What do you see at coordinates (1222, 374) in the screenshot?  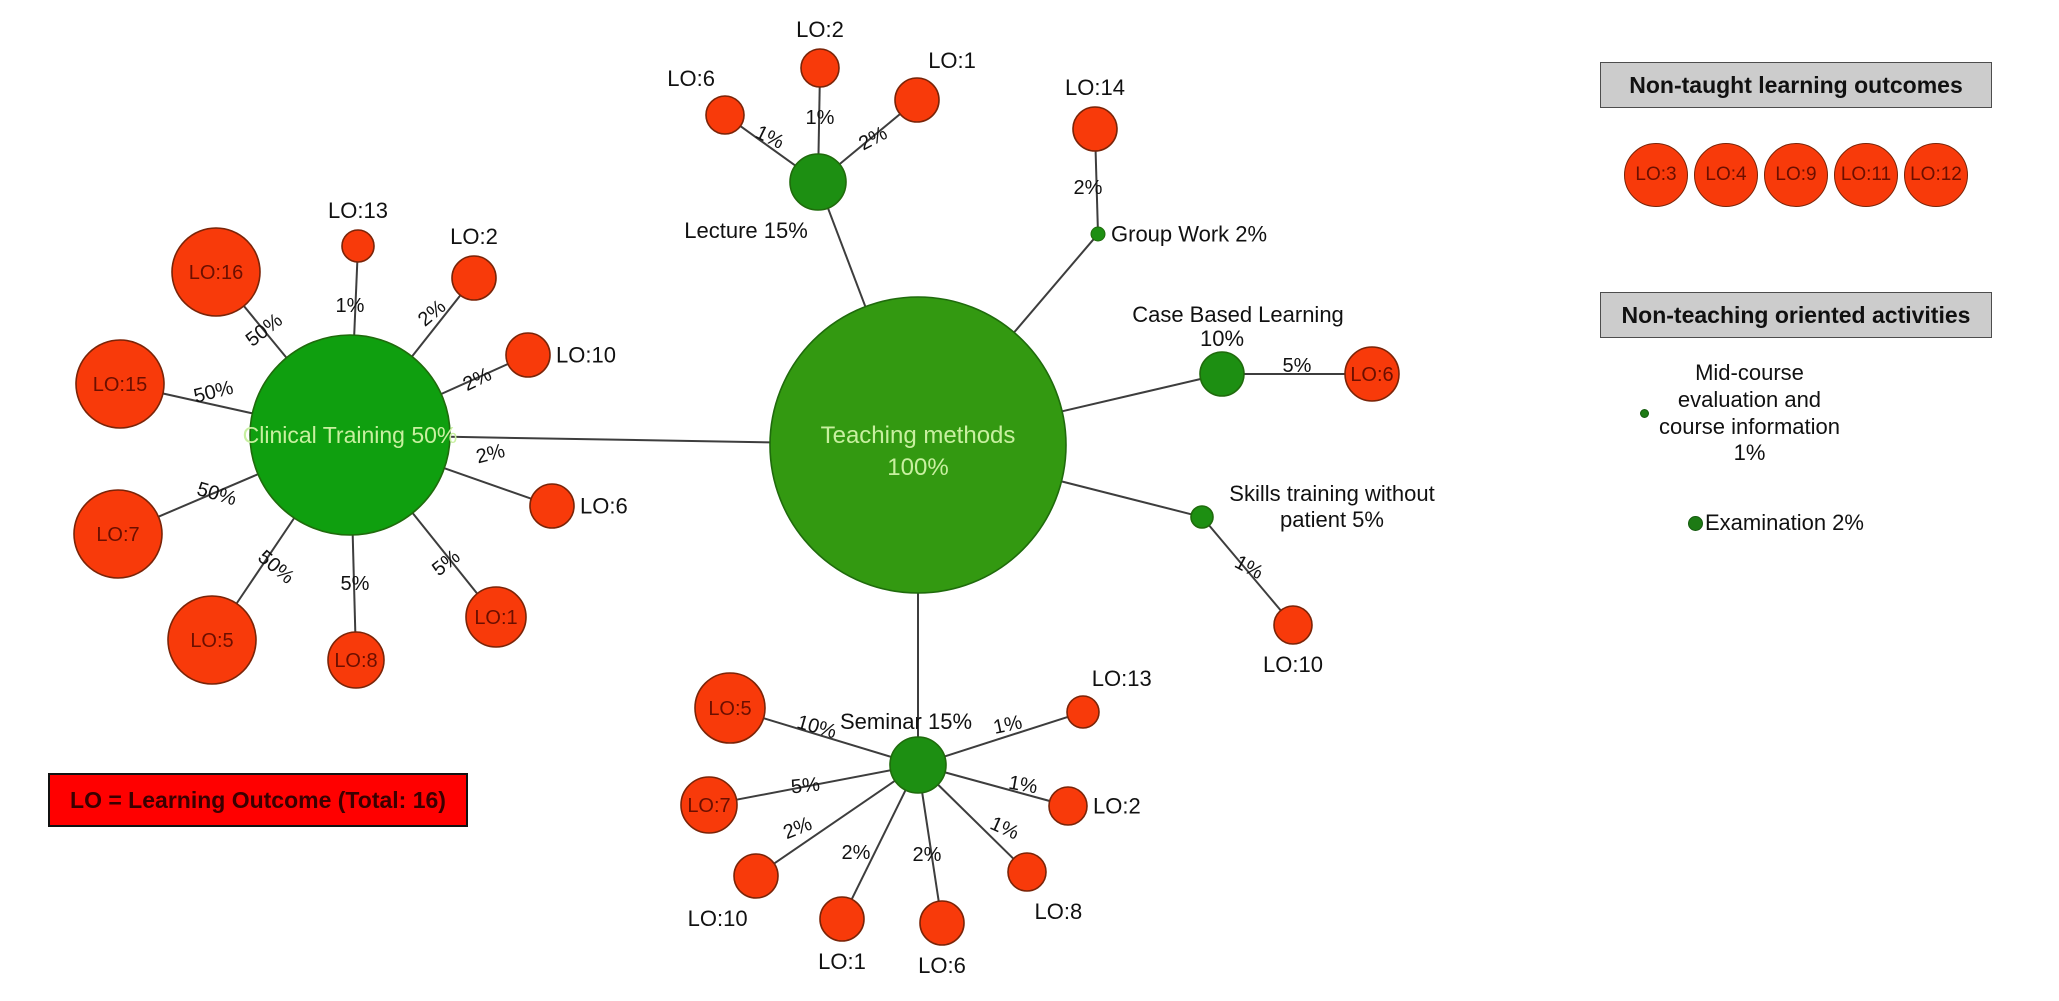 I see `node-case-based-learning` at bounding box center [1222, 374].